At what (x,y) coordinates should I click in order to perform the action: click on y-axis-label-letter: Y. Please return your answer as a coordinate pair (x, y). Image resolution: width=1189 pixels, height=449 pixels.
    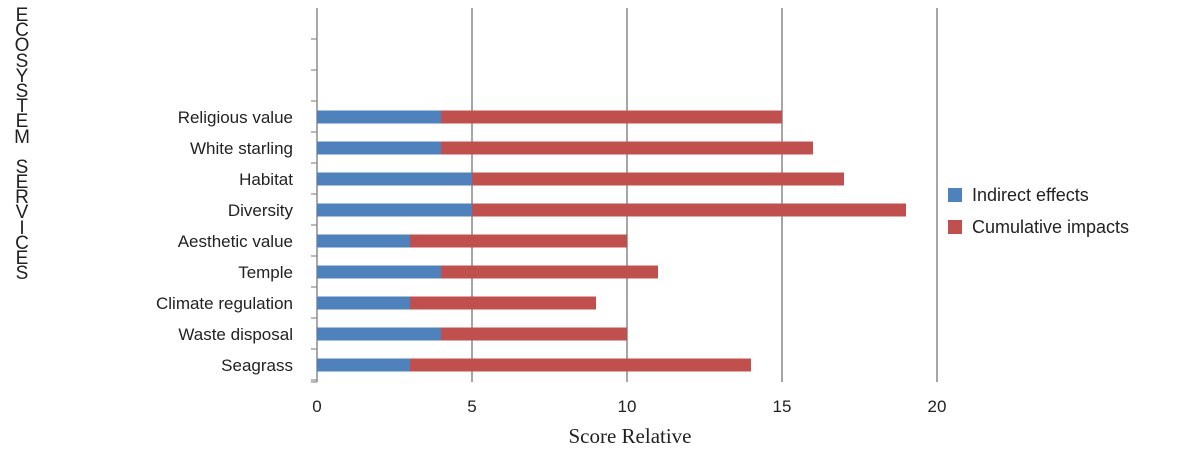
    Looking at the image, I should click on (22, 76).